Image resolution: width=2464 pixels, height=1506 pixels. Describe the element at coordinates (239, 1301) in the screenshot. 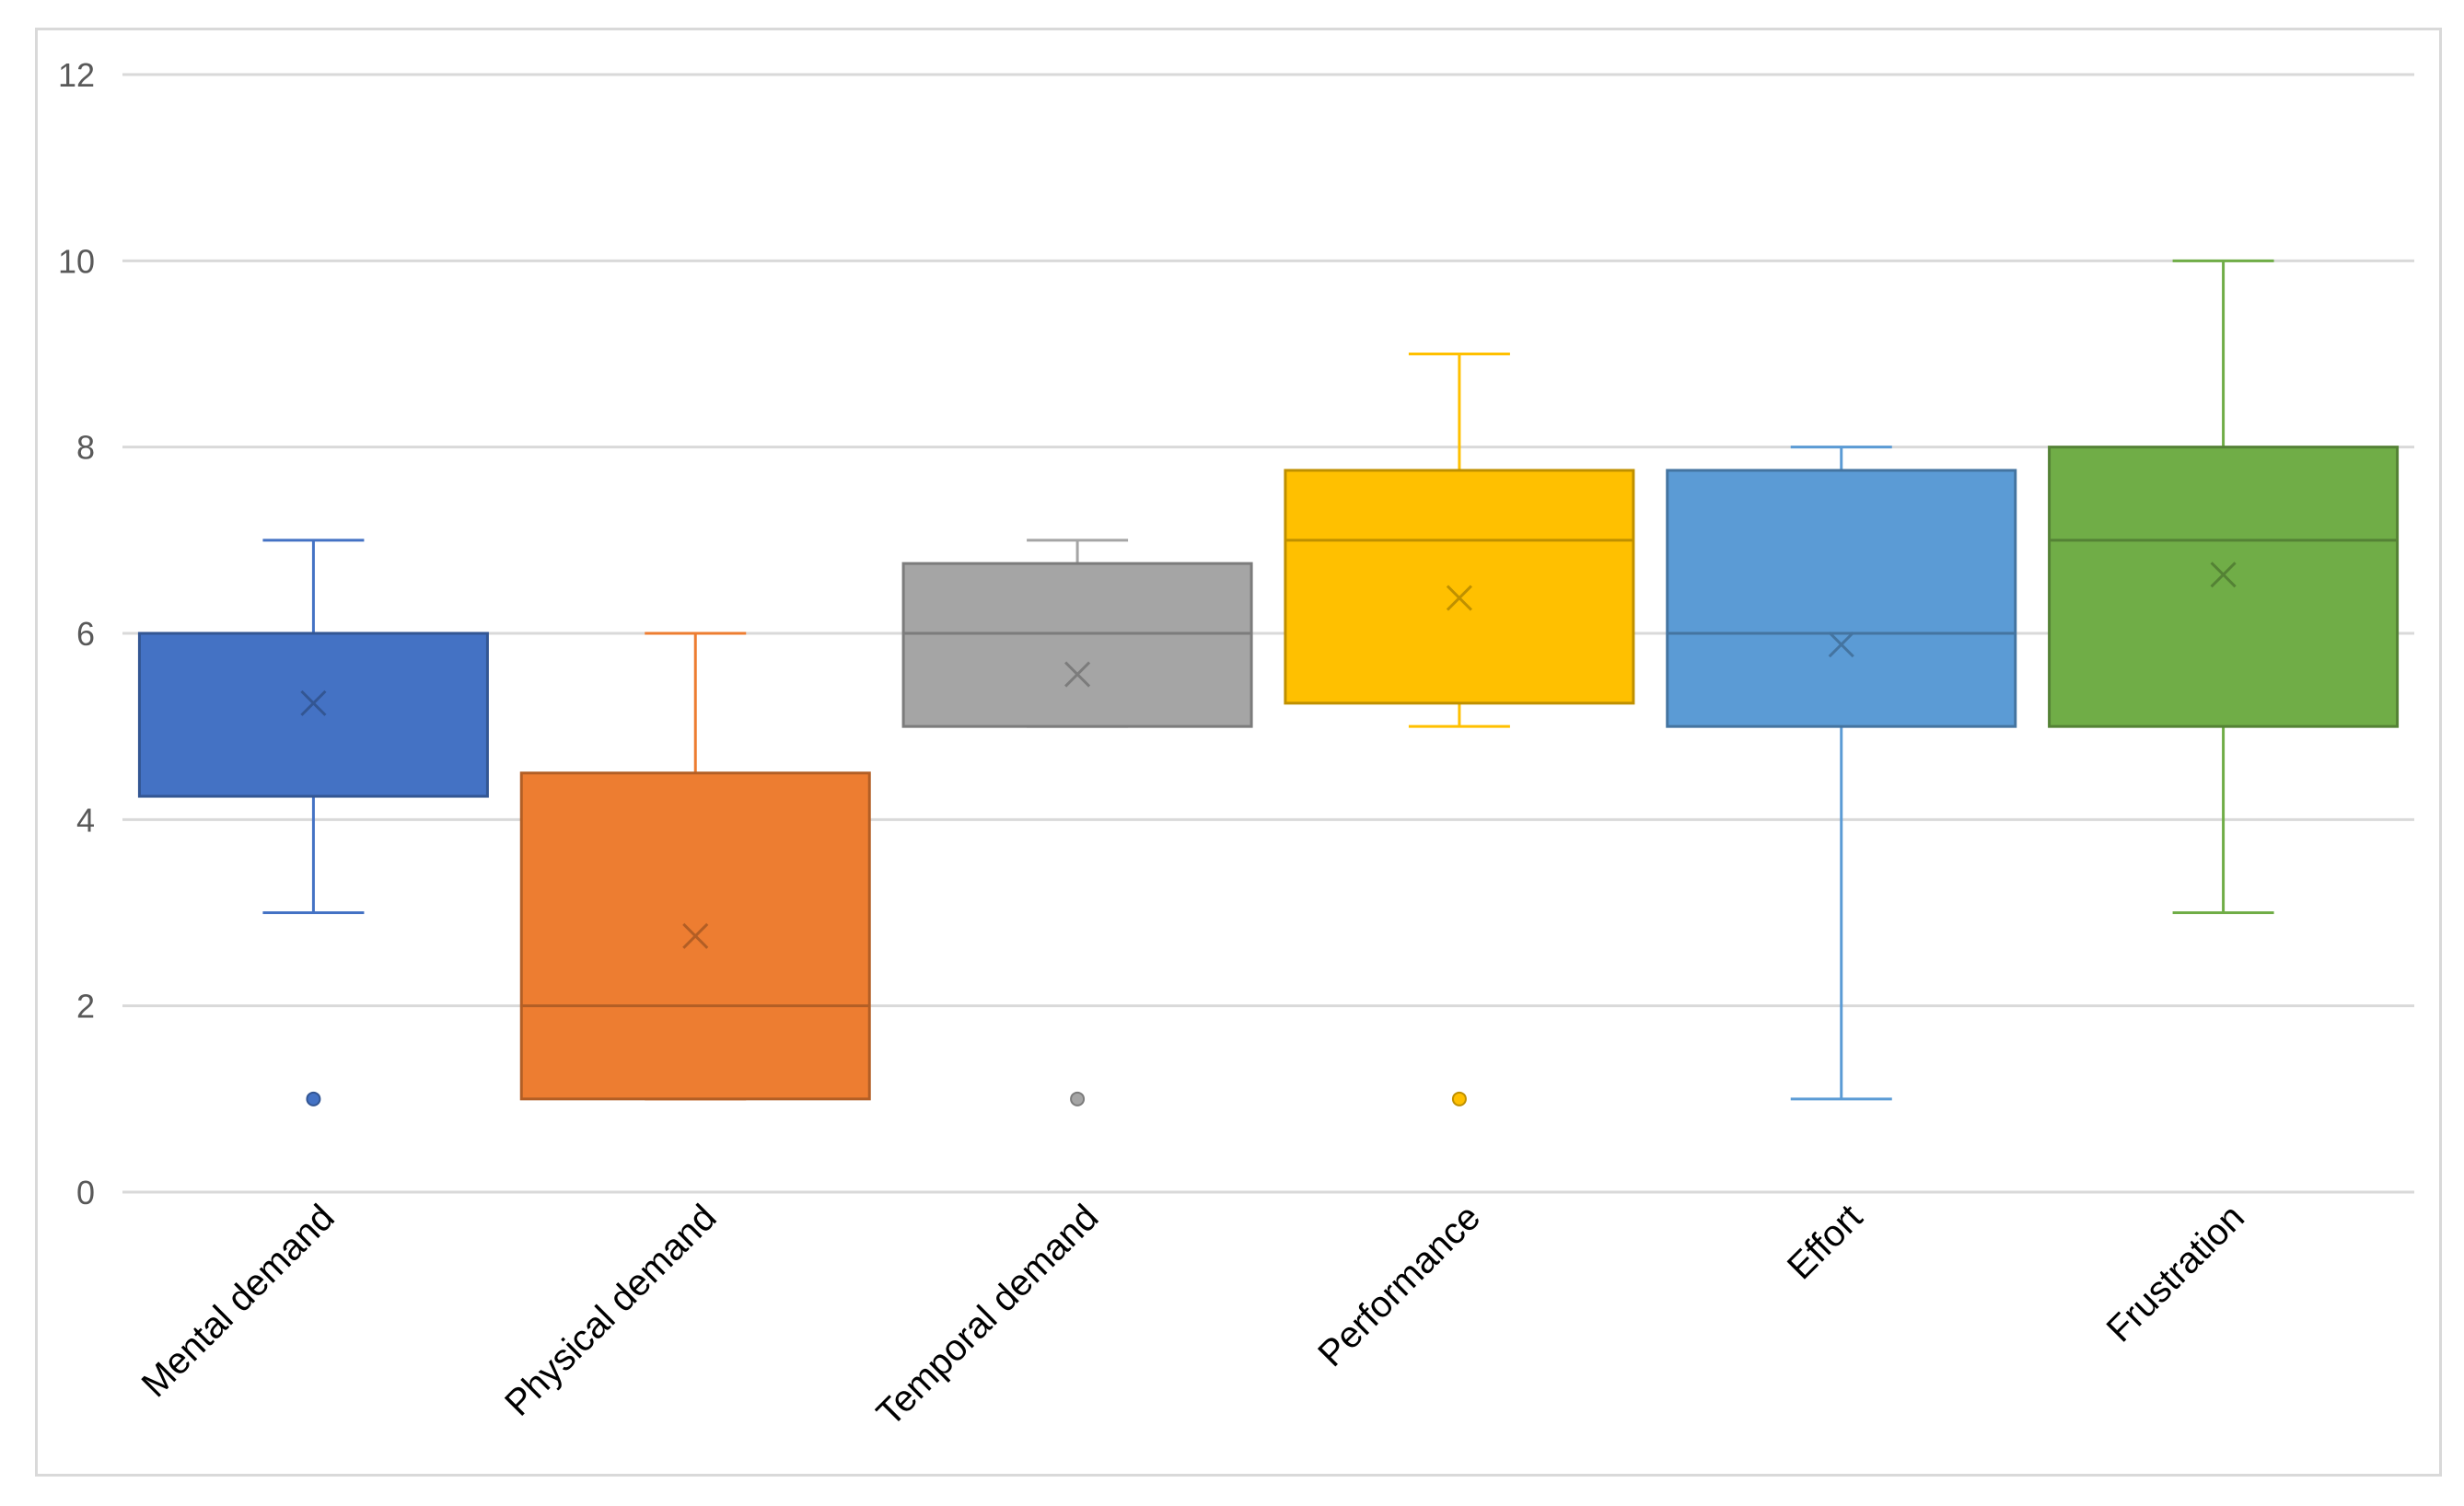

I see `x-category-label: Mental demand` at that location.